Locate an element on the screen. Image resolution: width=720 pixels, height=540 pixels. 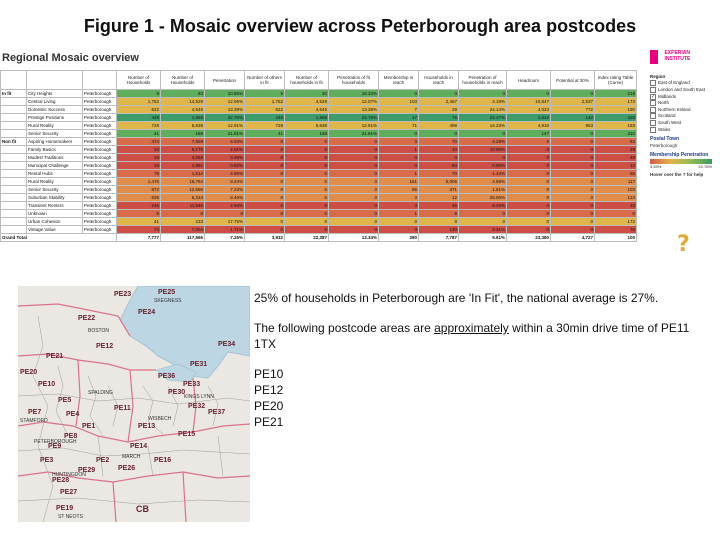
brand-logo-mark is located at coordinates (654, 57).